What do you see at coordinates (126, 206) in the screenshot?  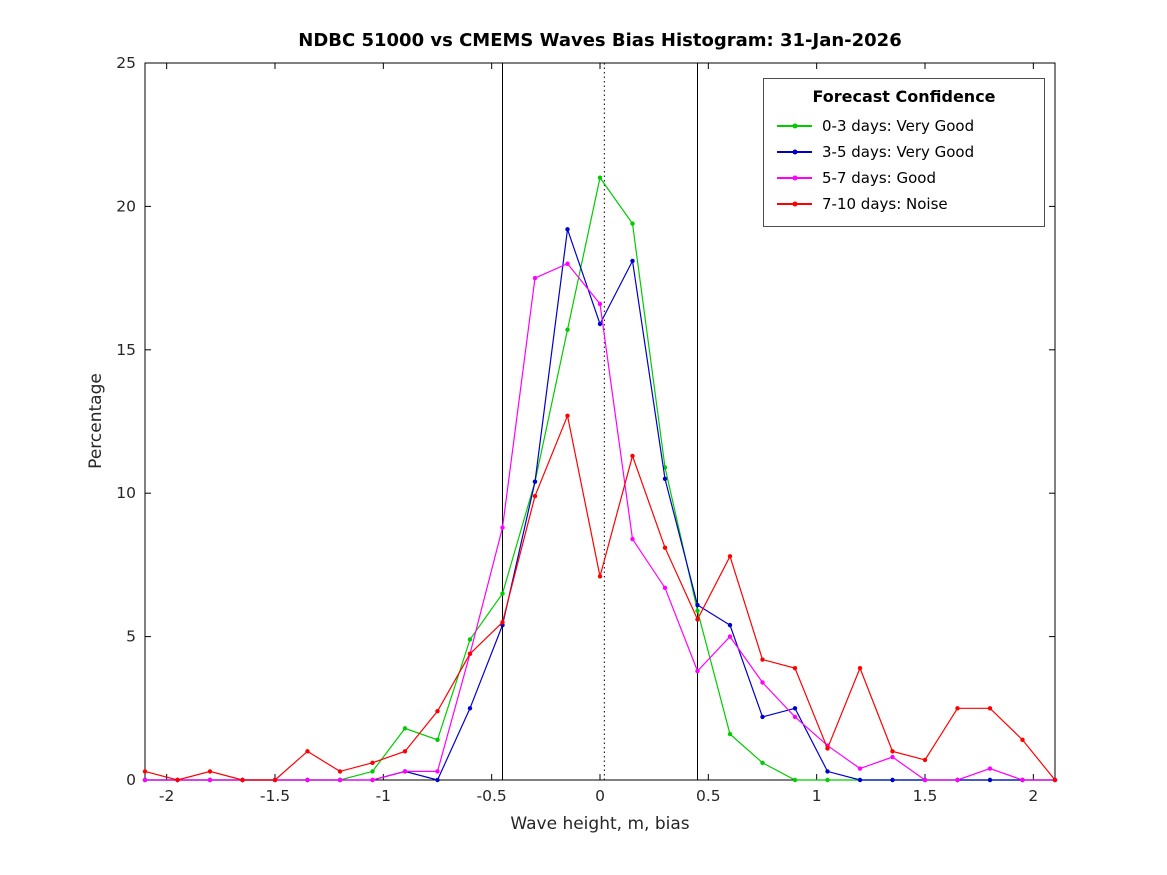 I see `y-tick-label: 20` at bounding box center [126, 206].